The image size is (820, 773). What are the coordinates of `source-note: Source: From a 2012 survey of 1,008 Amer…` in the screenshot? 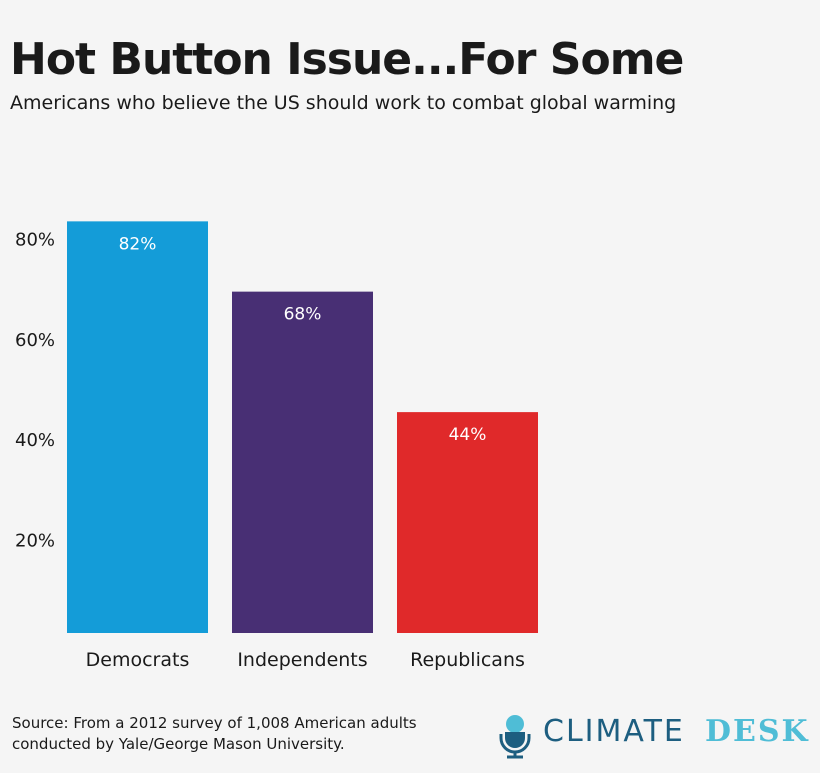 It's located at (214, 734).